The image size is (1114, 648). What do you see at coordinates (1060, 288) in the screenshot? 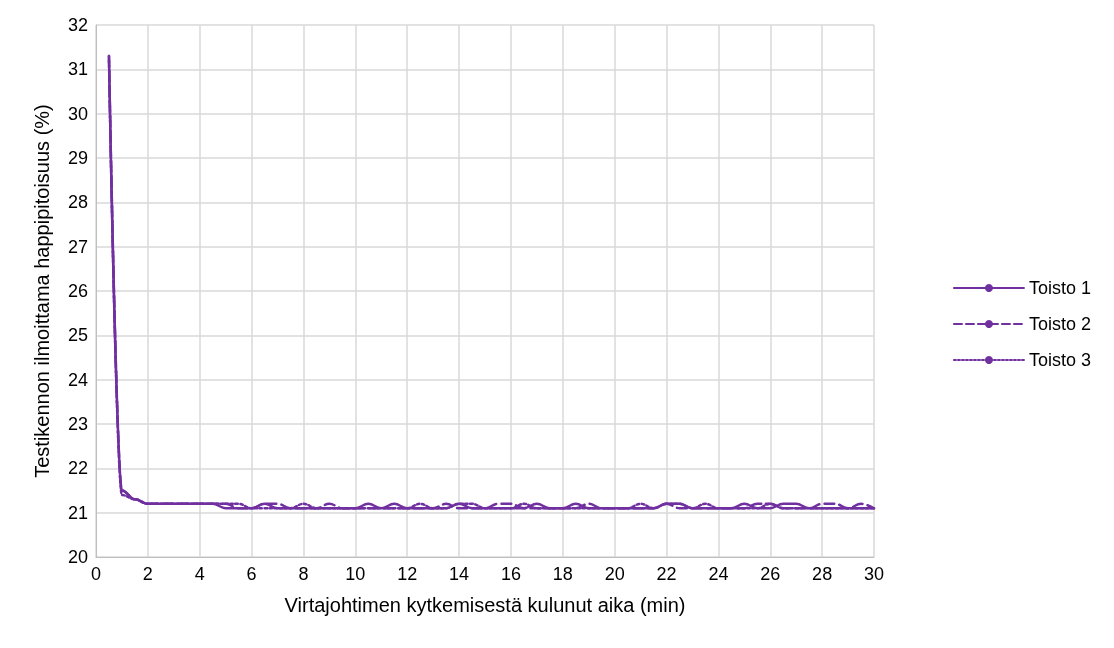
I see `legend-label: Toisto 1` at bounding box center [1060, 288].